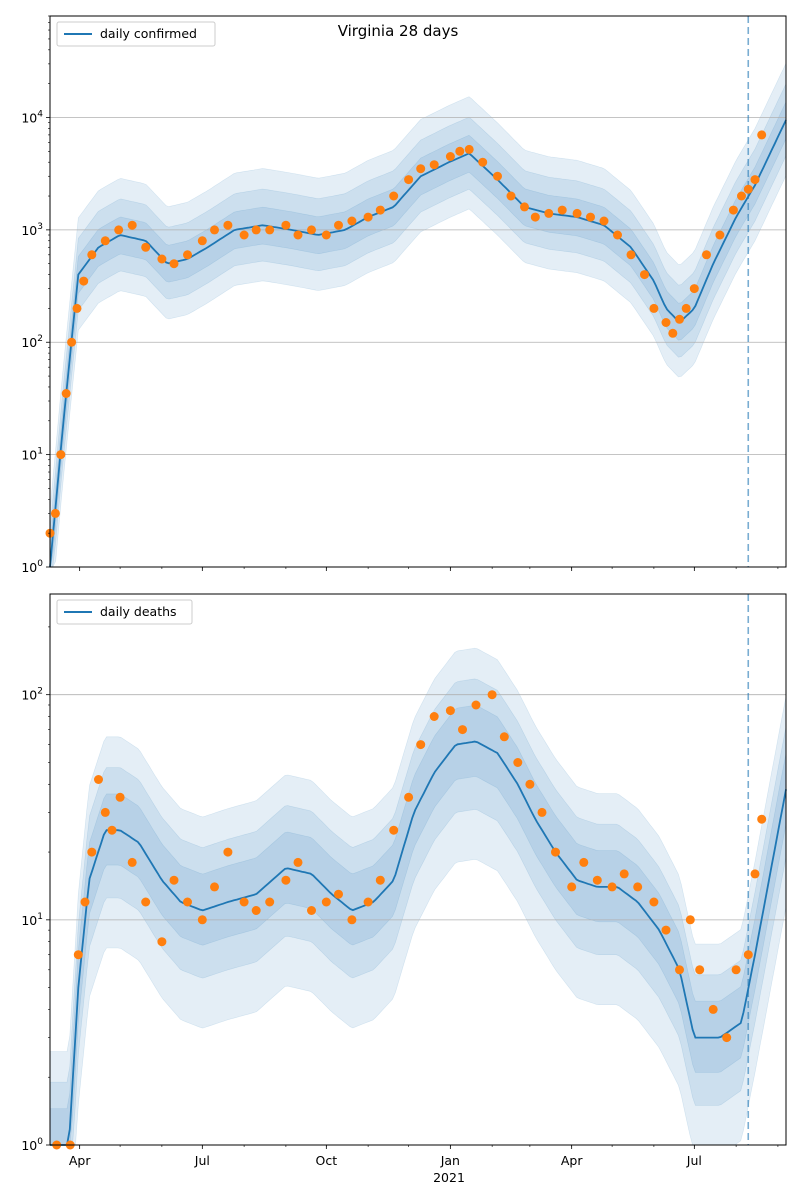 The image size is (800, 1200). Describe the element at coordinates (449, 1177) in the screenshot. I see `x-year-label: 2021` at that location.